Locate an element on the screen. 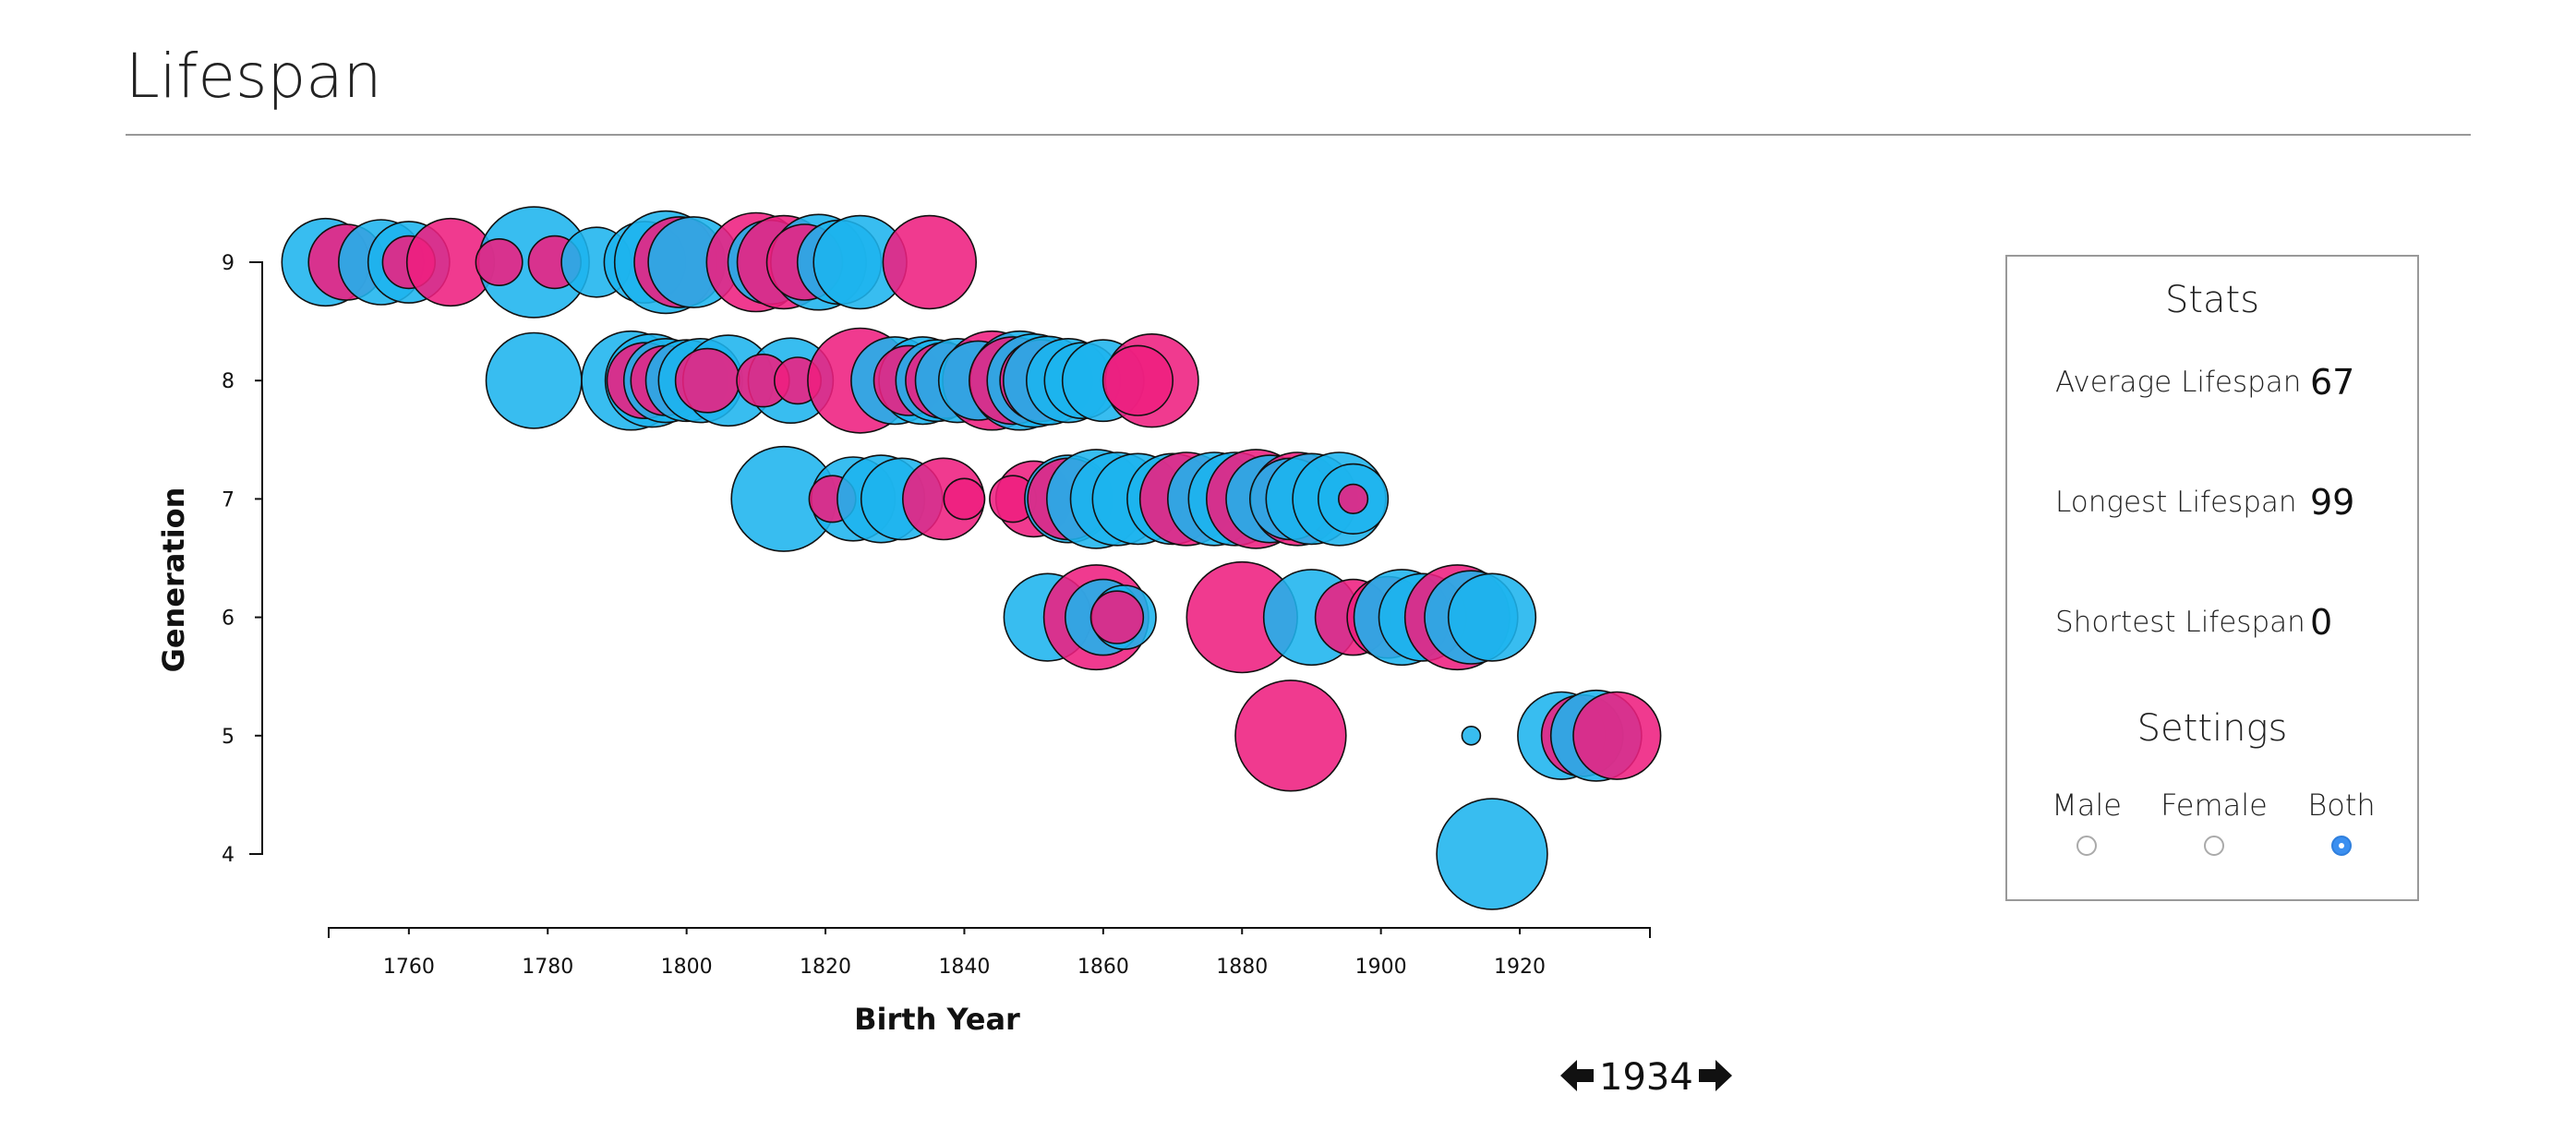 The height and width of the screenshot is (1143, 2576). title-divider is located at coordinates (1298, 135).